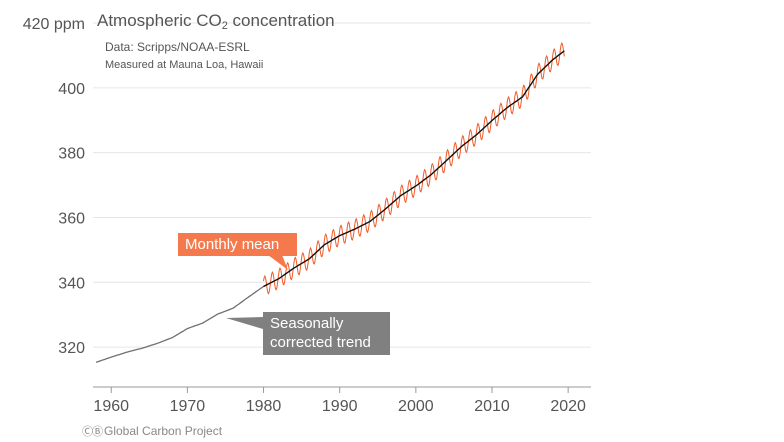 The image size is (784, 442). I want to click on trend-pointer, so click(244, 323).